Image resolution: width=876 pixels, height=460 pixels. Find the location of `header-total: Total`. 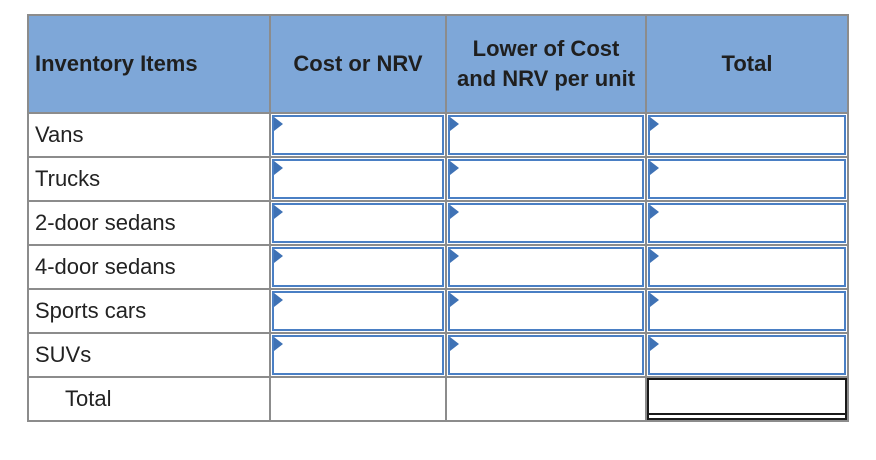

header-total: Total is located at coordinates (747, 64).